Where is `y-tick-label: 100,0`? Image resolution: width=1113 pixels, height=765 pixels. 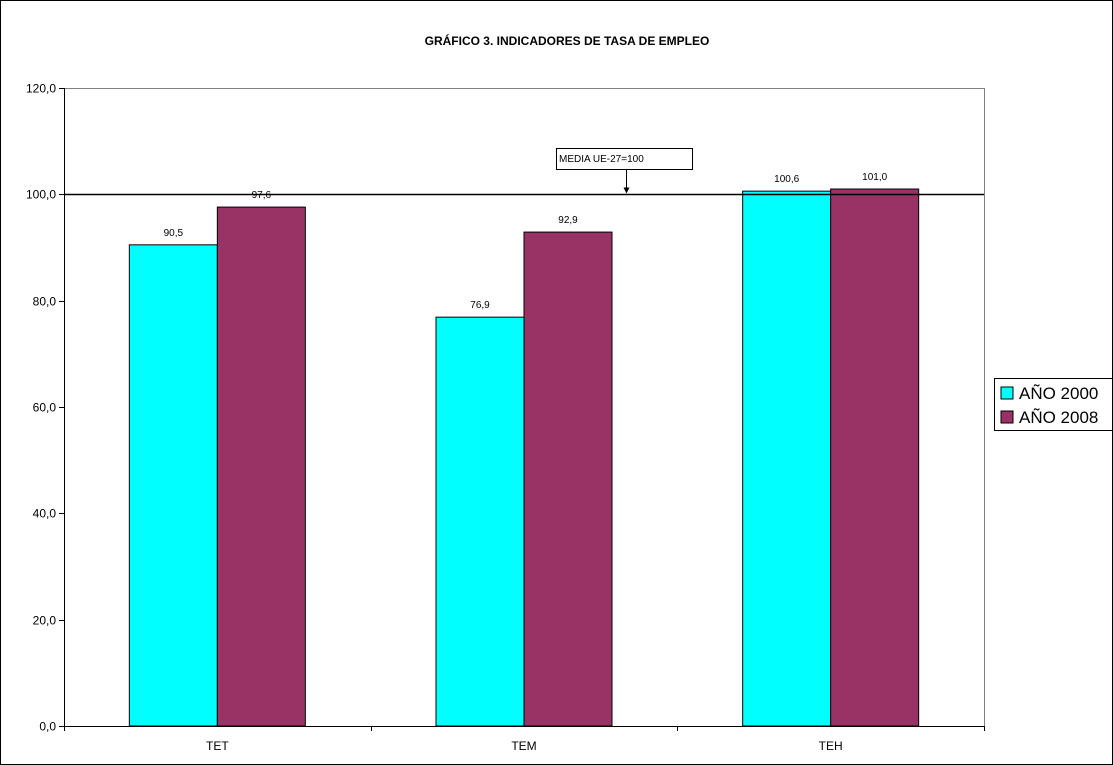 y-tick-label: 100,0 is located at coordinates (41, 195).